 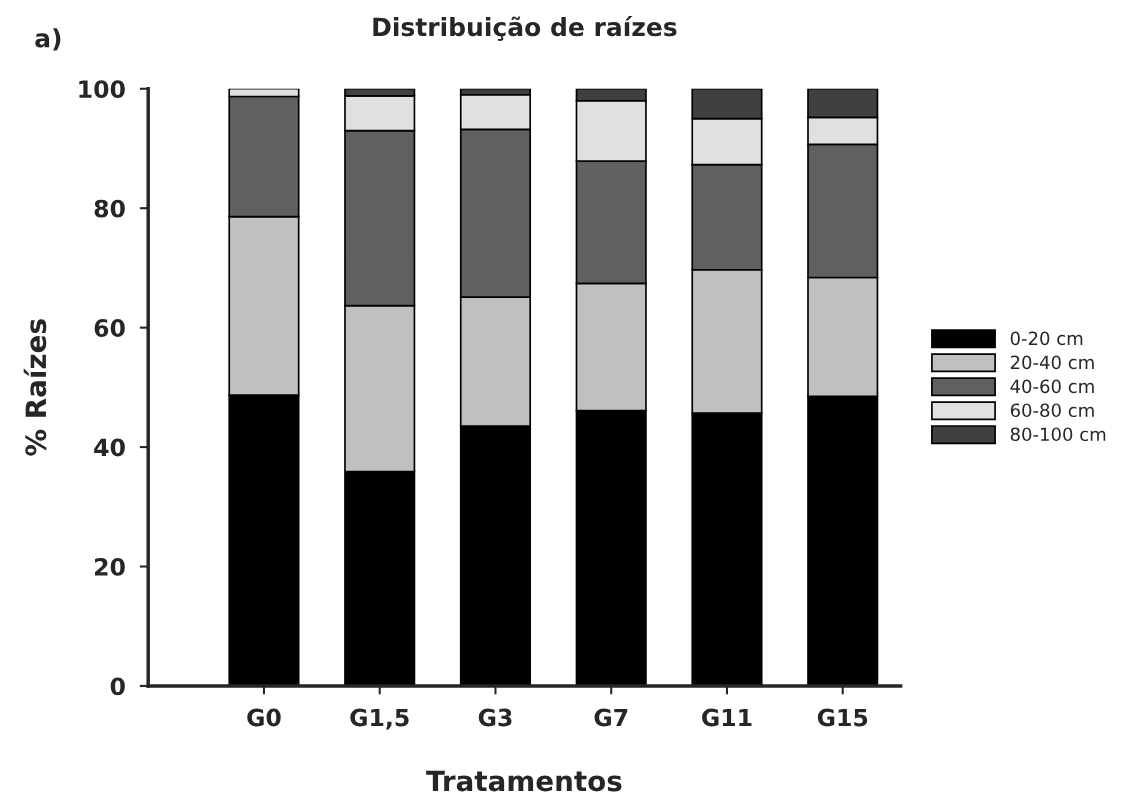 What do you see at coordinates (102, 89) in the screenshot?
I see `y-tick-label: 100` at bounding box center [102, 89].